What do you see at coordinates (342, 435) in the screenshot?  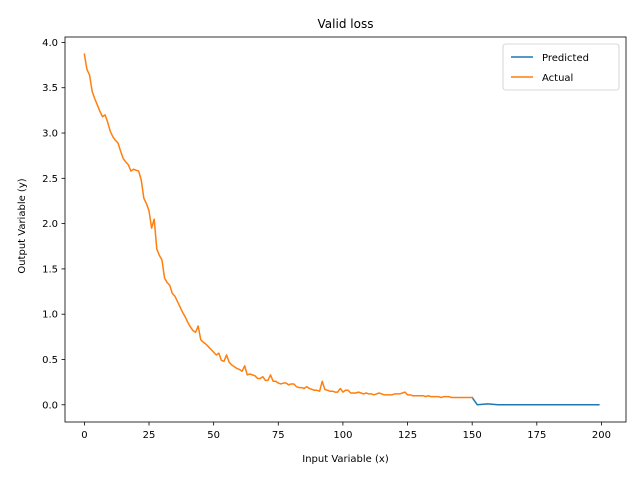 I see `x-tick-label: 100` at bounding box center [342, 435].